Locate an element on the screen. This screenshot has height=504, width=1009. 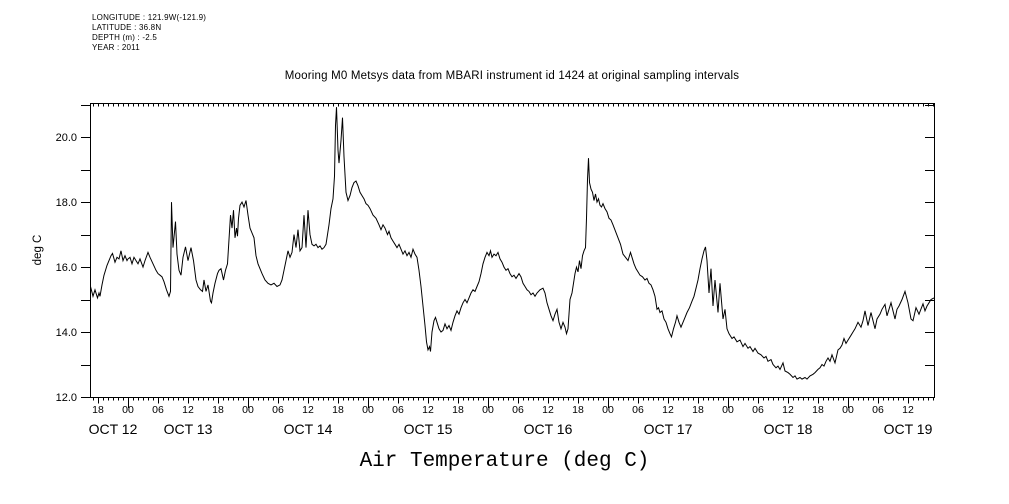
y-tick-label: 14.0 is located at coordinates (66, 333).